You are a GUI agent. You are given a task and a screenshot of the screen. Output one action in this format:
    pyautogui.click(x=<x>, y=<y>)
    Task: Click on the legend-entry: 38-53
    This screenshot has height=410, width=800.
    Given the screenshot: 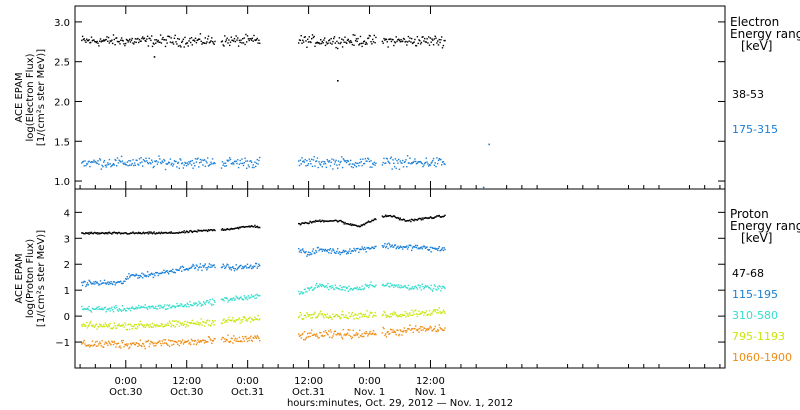 What is the action you would take?
    pyautogui.click(x=748, y=94)
    